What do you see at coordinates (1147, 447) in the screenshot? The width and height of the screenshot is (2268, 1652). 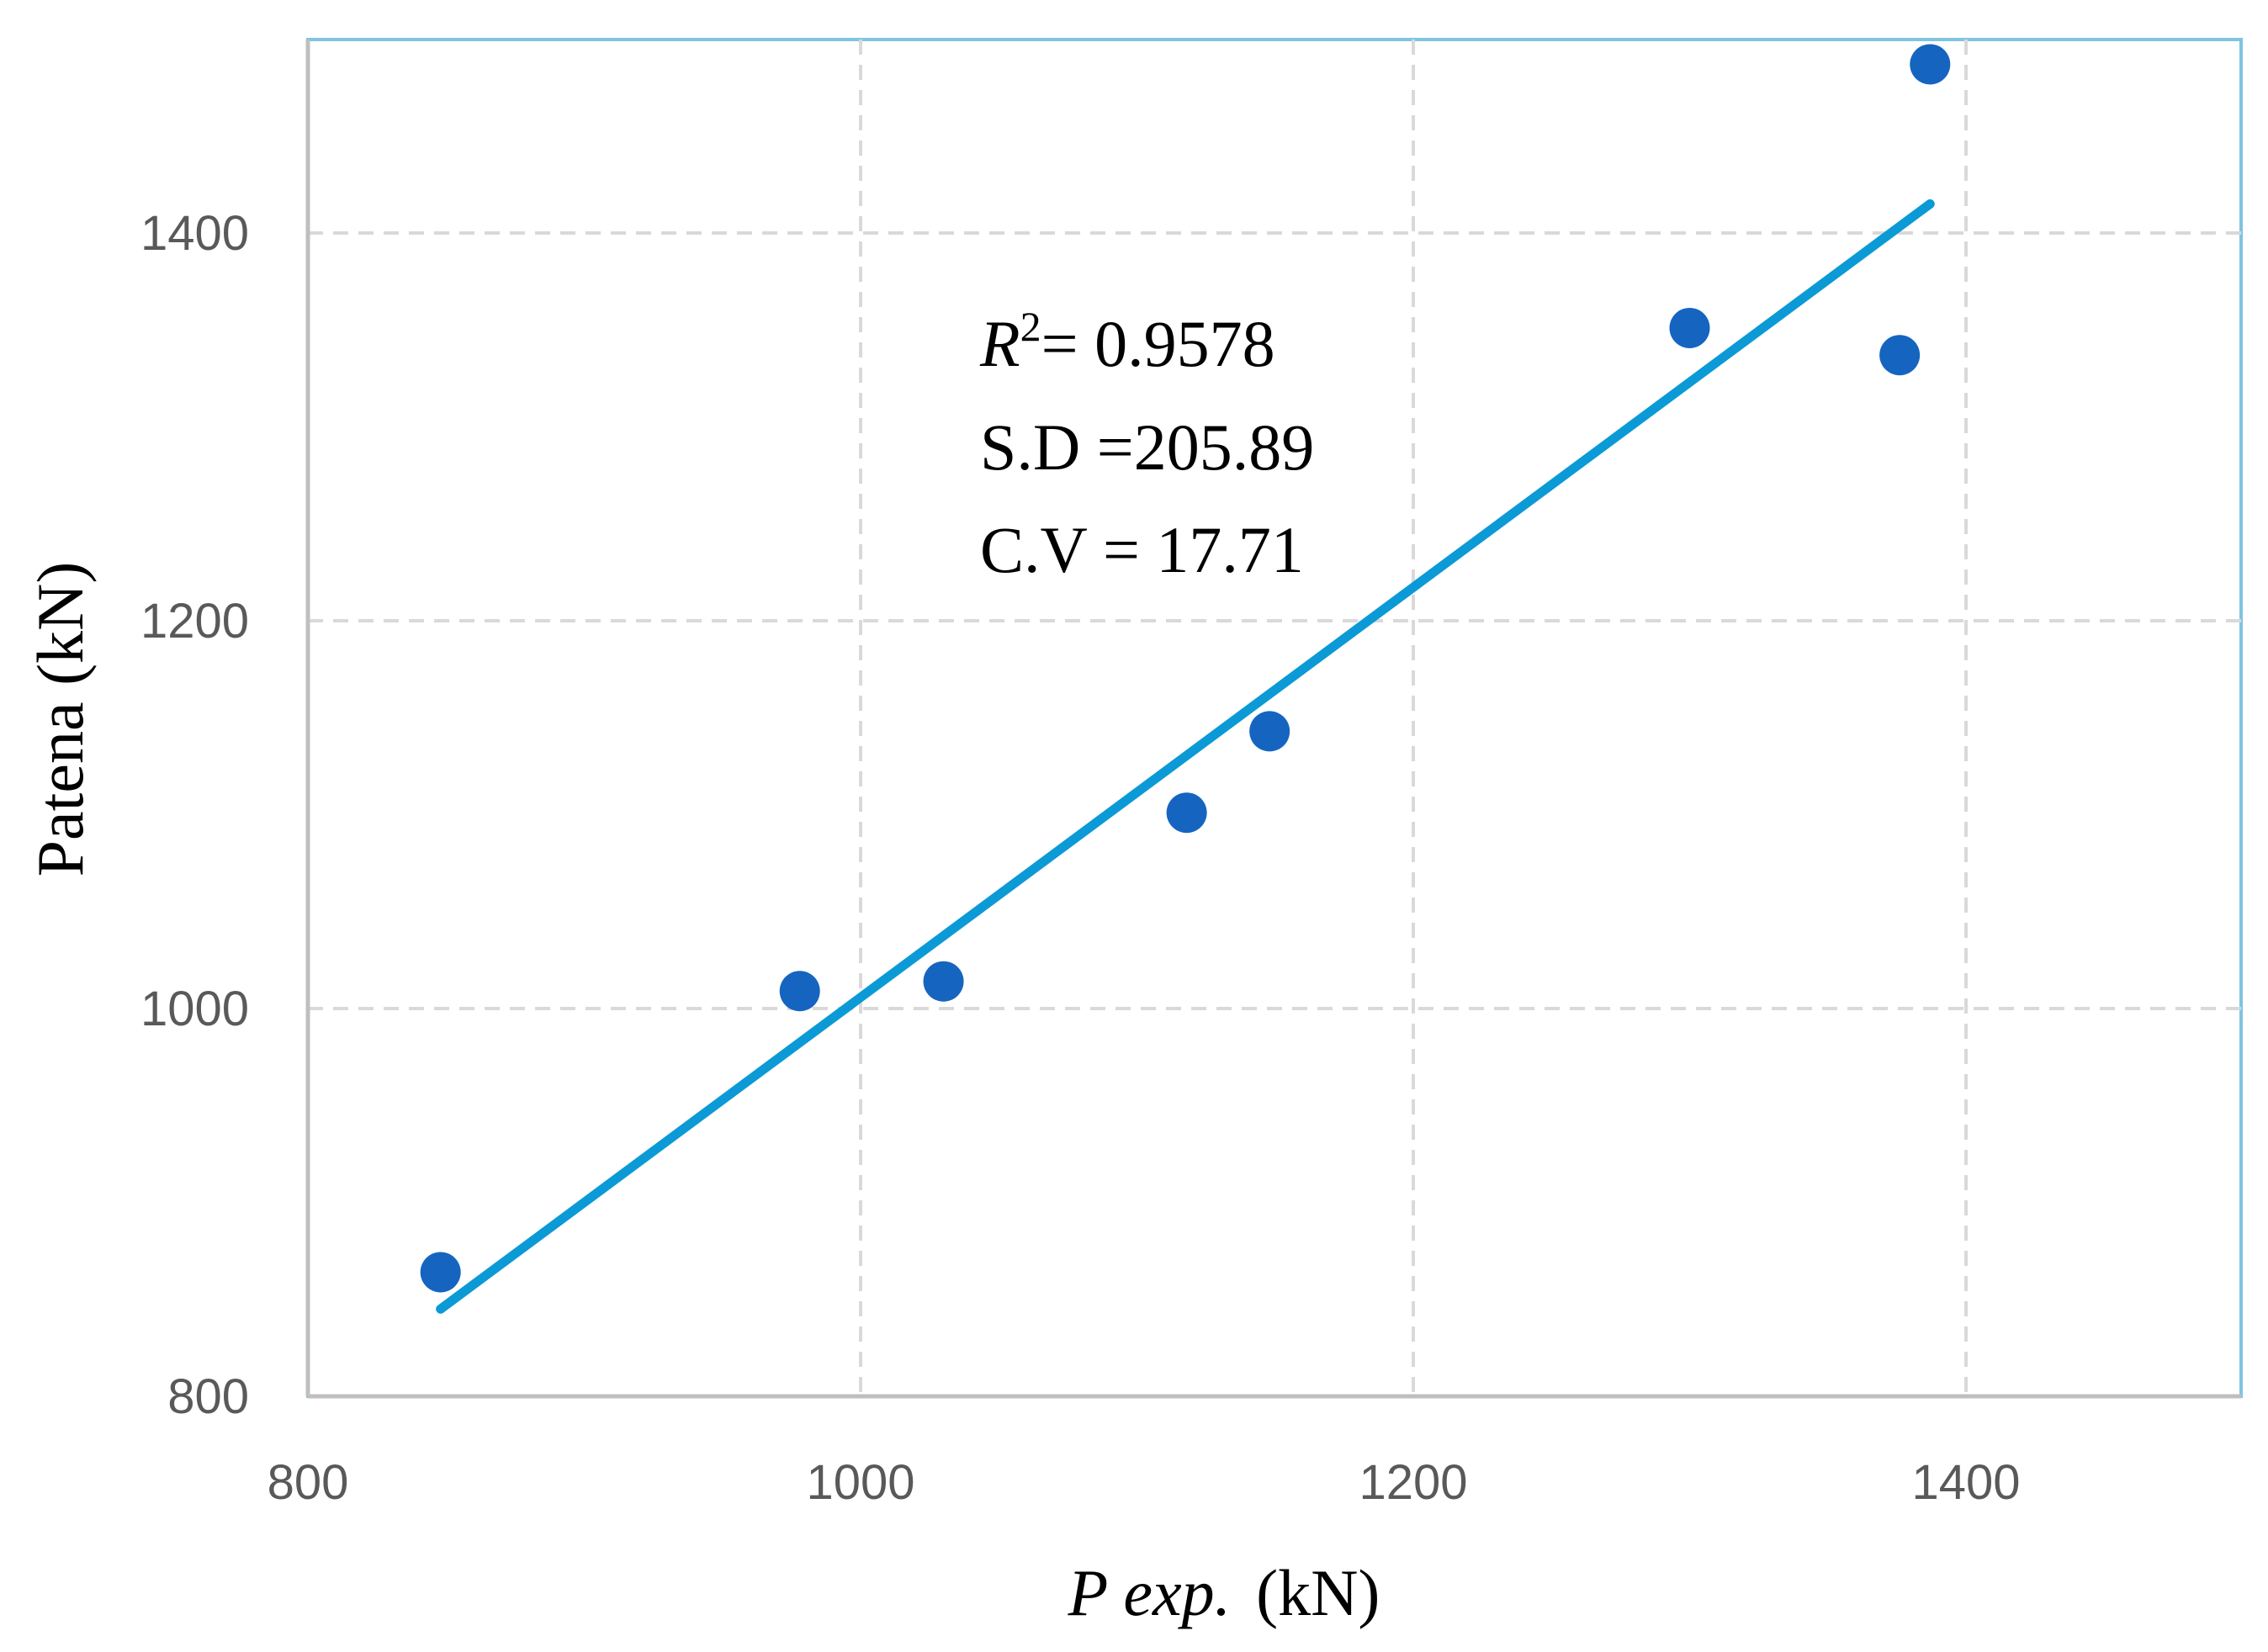 I see `sd-annotation: S.D =205.89` at bounding box center [1147, 447].